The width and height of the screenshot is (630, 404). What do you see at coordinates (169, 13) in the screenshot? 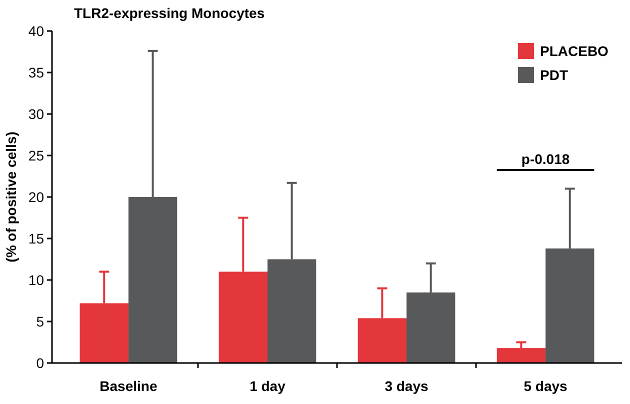
I see `chart-title: TLR2-expressing Monocytes` at bounding box center [169, 13].